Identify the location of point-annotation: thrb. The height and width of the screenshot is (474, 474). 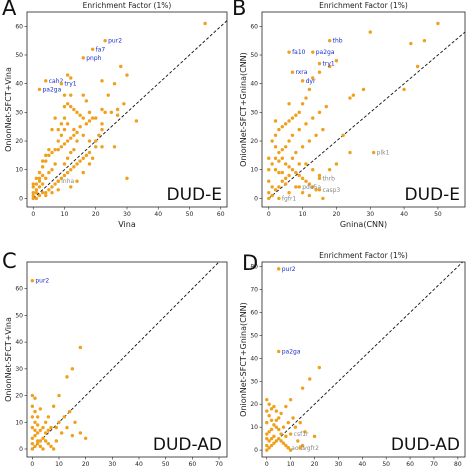
(329, 178).